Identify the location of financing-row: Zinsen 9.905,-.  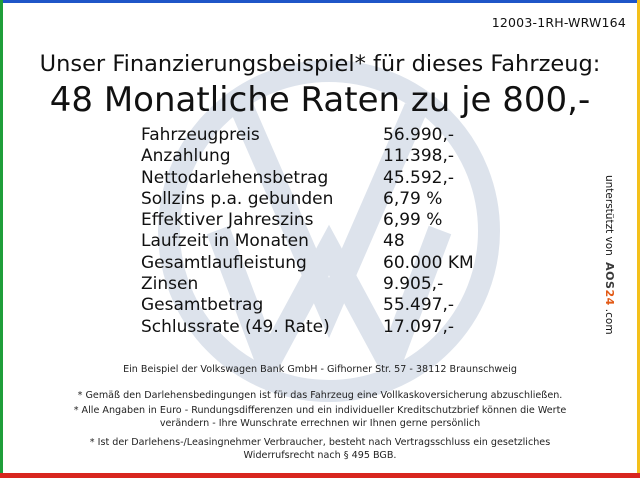
(321, 284).